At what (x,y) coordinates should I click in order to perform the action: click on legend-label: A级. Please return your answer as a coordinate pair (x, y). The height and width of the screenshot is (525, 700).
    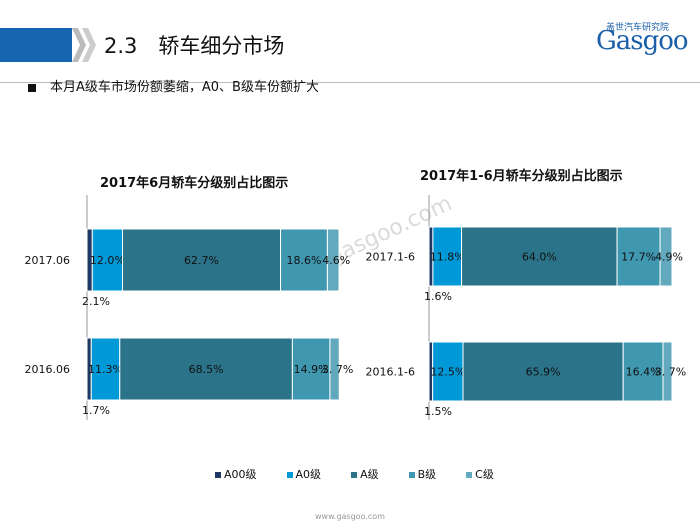
    Looking at the image, I should click on (369, 474).